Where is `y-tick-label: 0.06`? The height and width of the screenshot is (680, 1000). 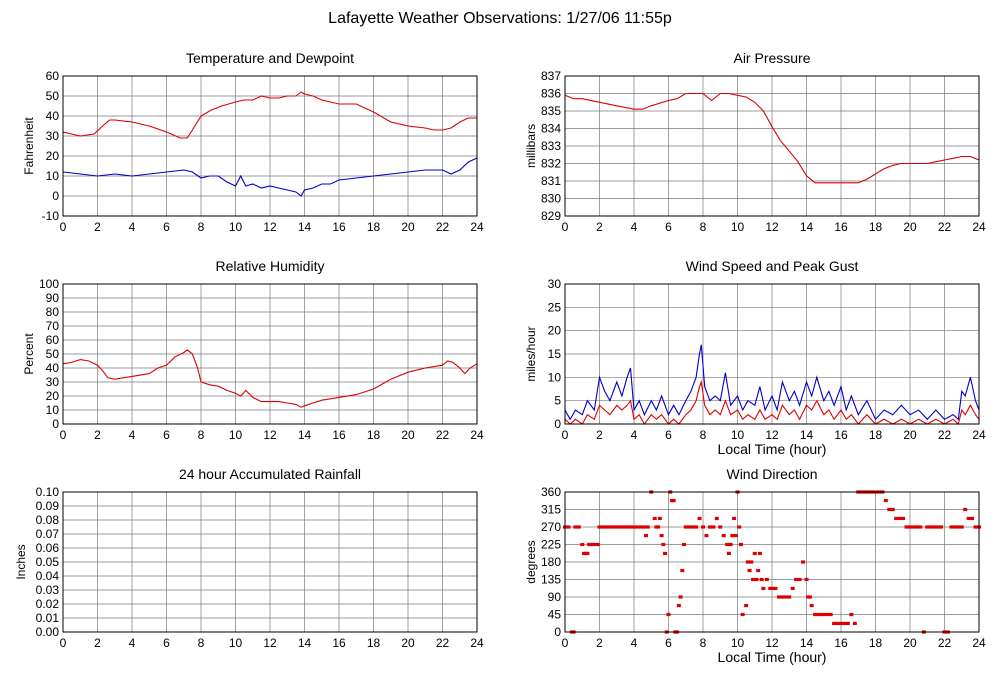
y-tick-label: 0.06 is located at coordinates (48, 548).